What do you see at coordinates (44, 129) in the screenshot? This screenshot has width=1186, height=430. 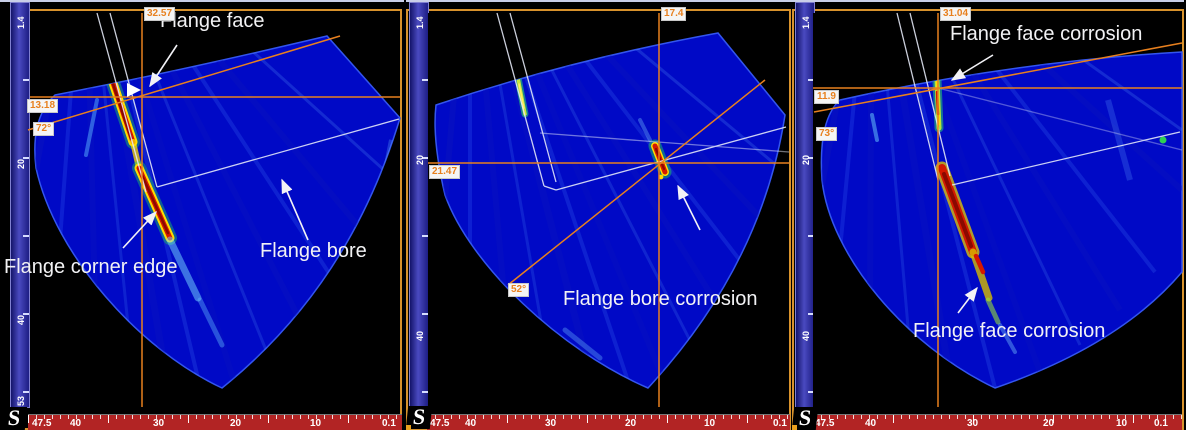 I see `angle-cursor-value: 72°` at bounding box center [44, 129].